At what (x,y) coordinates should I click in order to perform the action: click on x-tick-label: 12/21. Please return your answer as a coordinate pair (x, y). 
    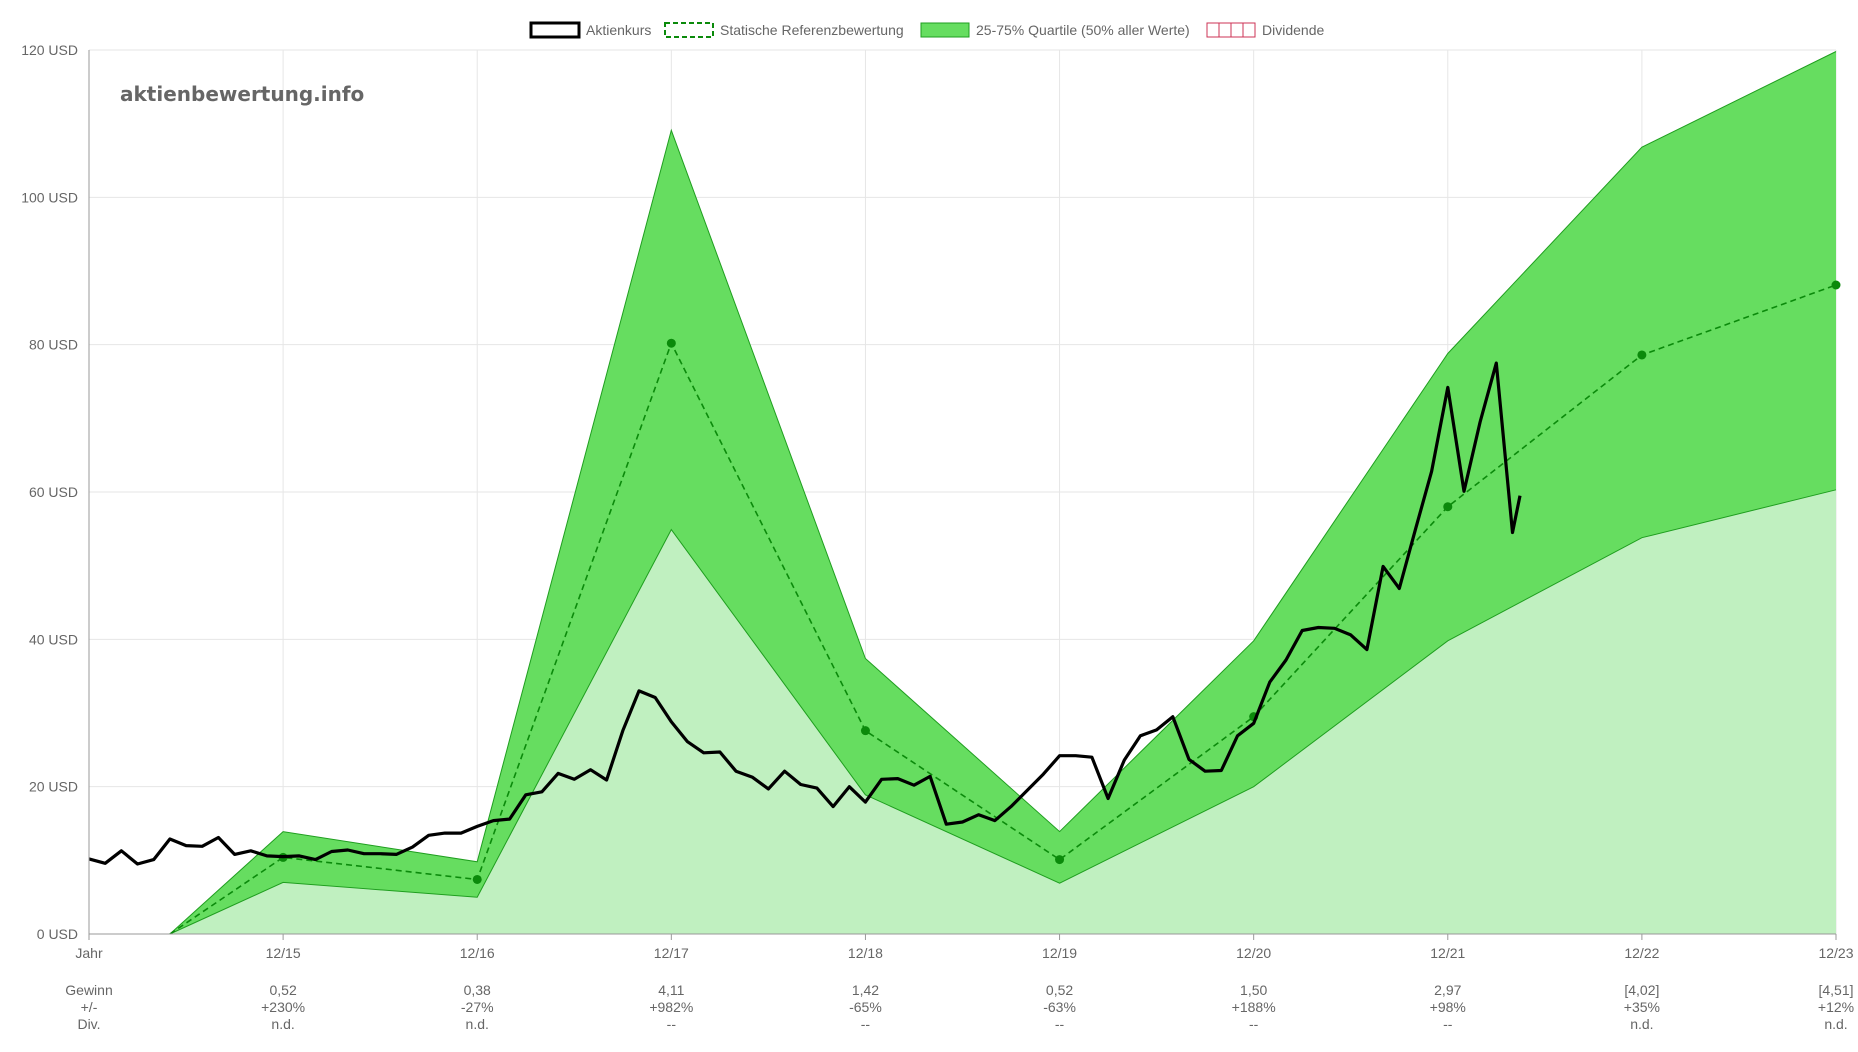
    Looking at the image, I should click on (1447, 953).